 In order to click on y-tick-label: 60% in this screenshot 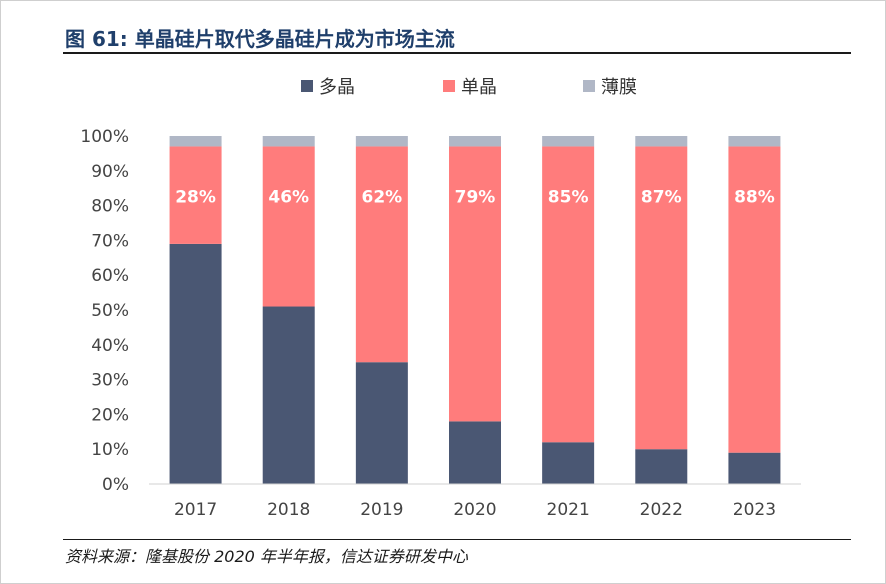, I will do `click(110, 276)`.